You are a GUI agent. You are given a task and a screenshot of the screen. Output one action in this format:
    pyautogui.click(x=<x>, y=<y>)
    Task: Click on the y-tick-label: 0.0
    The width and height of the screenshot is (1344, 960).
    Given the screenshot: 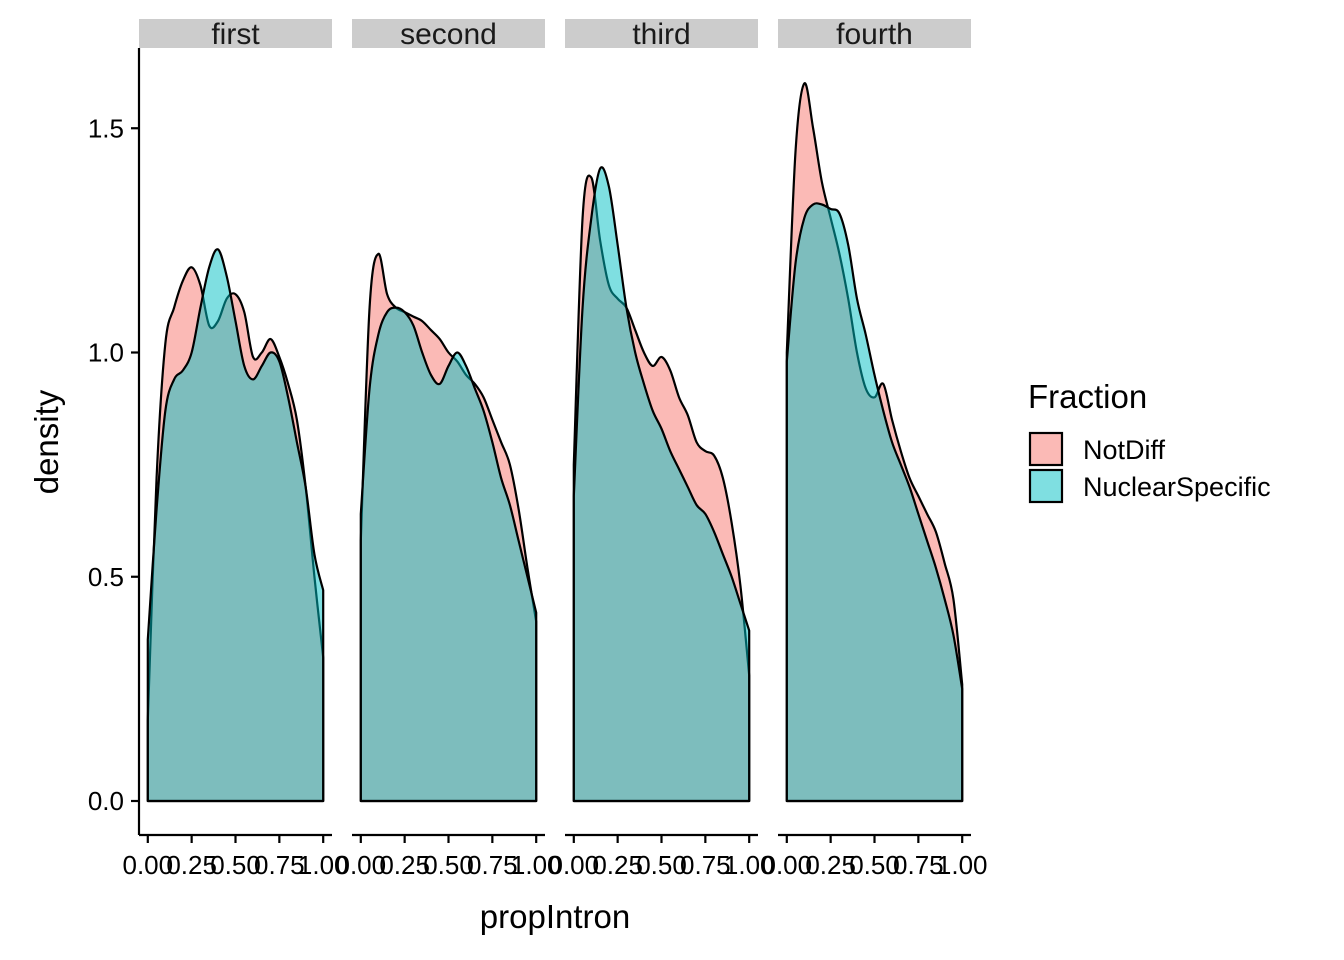 What is the action you would take?
    pyautogui.click(x=106, y=801)
    